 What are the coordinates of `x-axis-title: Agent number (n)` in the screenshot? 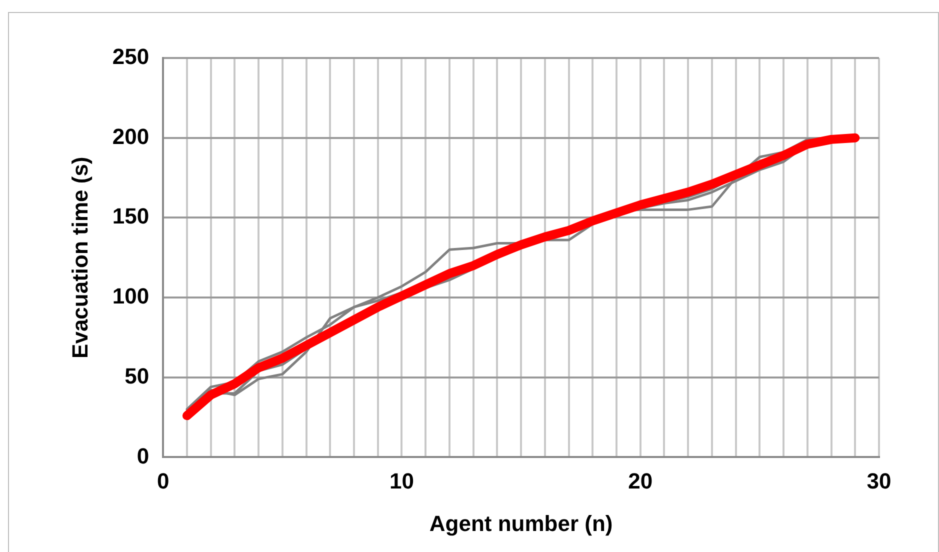 It's located at (521, 523).